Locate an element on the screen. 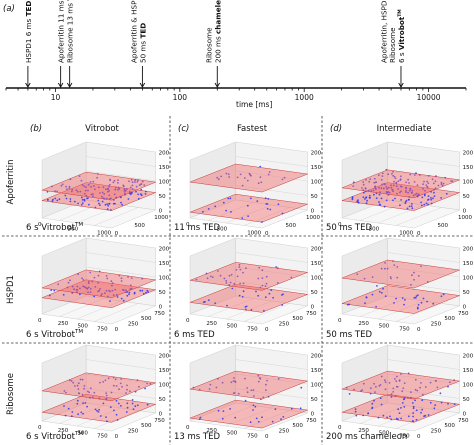 The width and height of the screenshot is (474, 445). caption-superscript: TM is located at coordinates (78, 225).